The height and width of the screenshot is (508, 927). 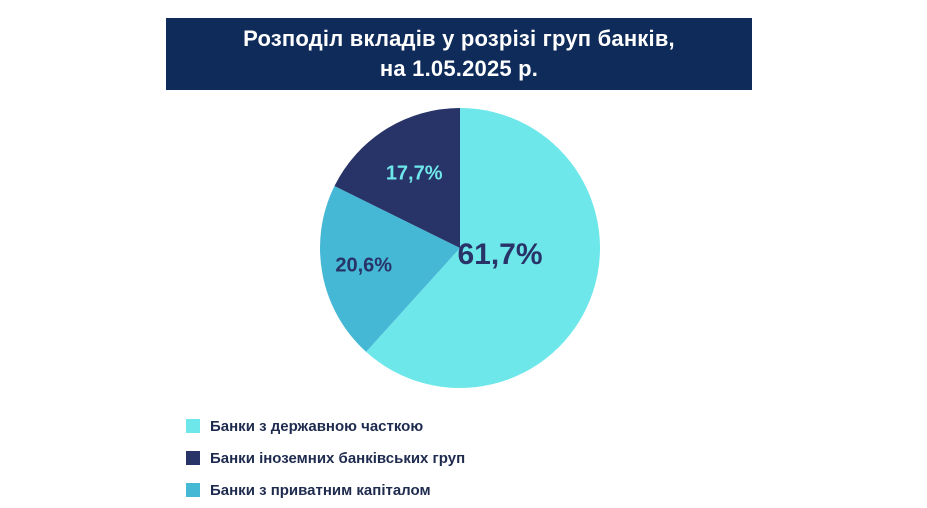 I want to click on chart-title-line-2: на 1.05.2025 р., so click(x=459, y=68).